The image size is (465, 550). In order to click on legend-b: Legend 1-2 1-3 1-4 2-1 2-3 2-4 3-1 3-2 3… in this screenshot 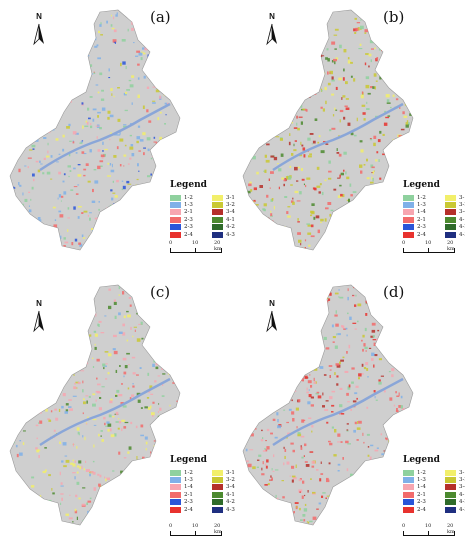, I will do `click(434, 220)`.